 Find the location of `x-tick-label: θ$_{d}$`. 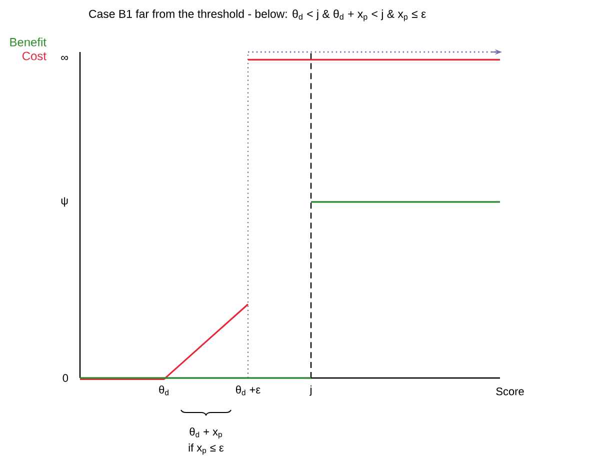

x-tick-label: θ$_{d}$ is located at coordinates (163, 391).